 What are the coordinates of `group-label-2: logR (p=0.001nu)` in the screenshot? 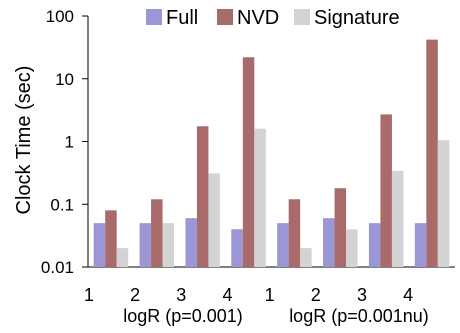 It's located at (359, 316).